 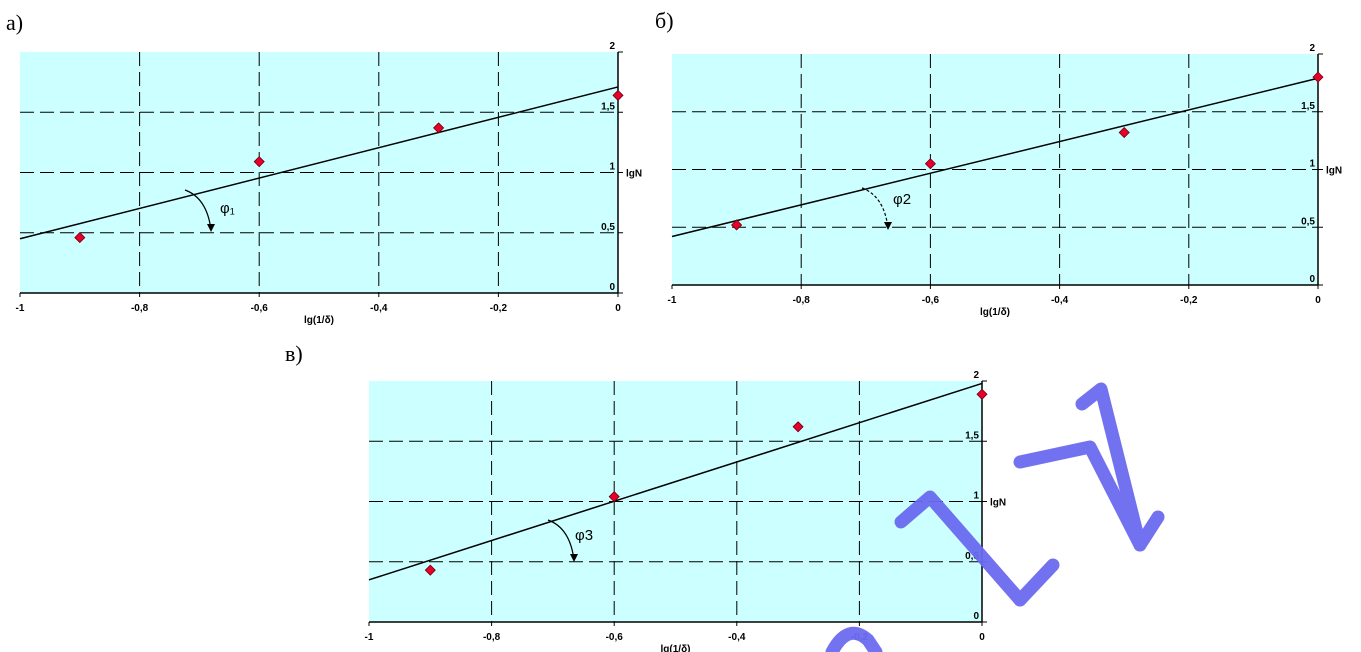 I want to click on angle-label: φ2, so click(x=902, y=199).